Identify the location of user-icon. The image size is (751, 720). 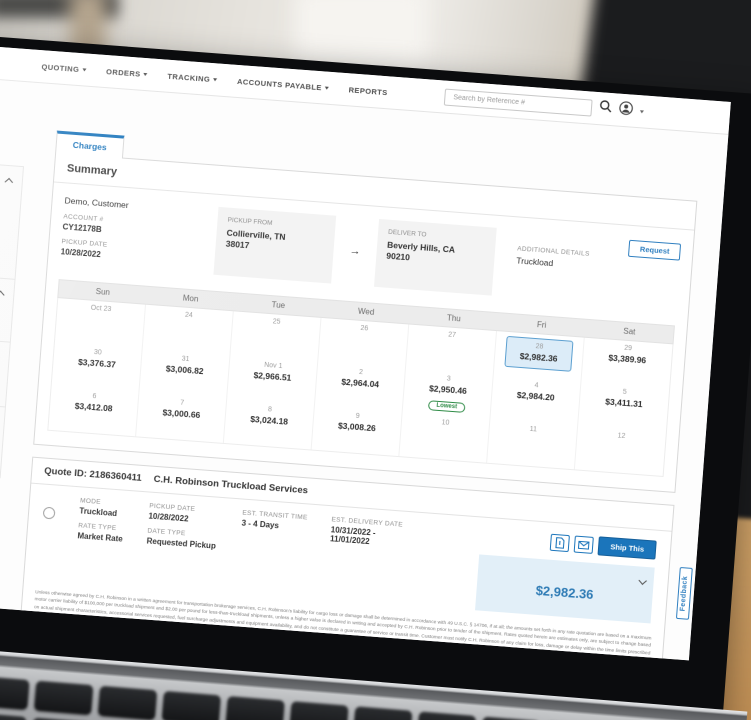
(625, 110).